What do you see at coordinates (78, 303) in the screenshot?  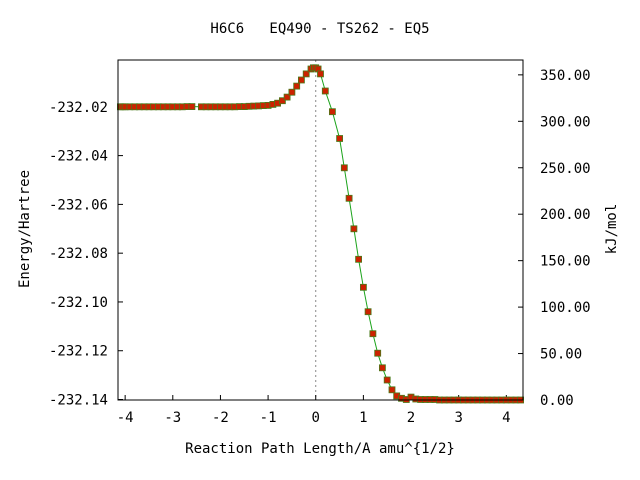 I see `y-tick-label: -232.10` at bounding box center [78, 303].